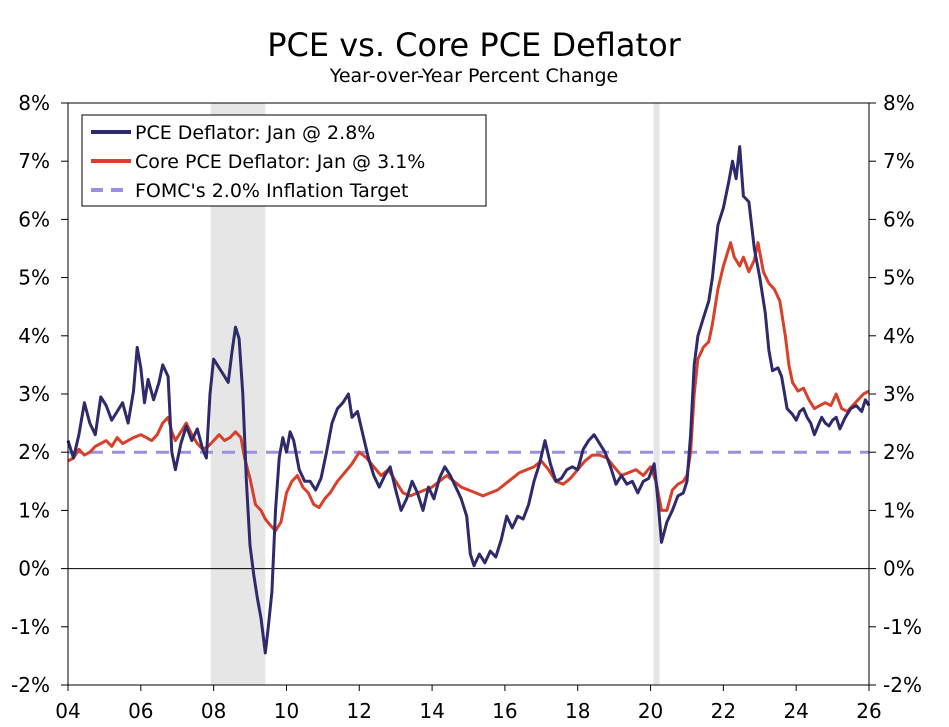 The height and width of the screenshot is (727, 949). Describe the element at coordinates (30, 685) in the screenshot. I see `y-tick-label-left: -2%` at that location.